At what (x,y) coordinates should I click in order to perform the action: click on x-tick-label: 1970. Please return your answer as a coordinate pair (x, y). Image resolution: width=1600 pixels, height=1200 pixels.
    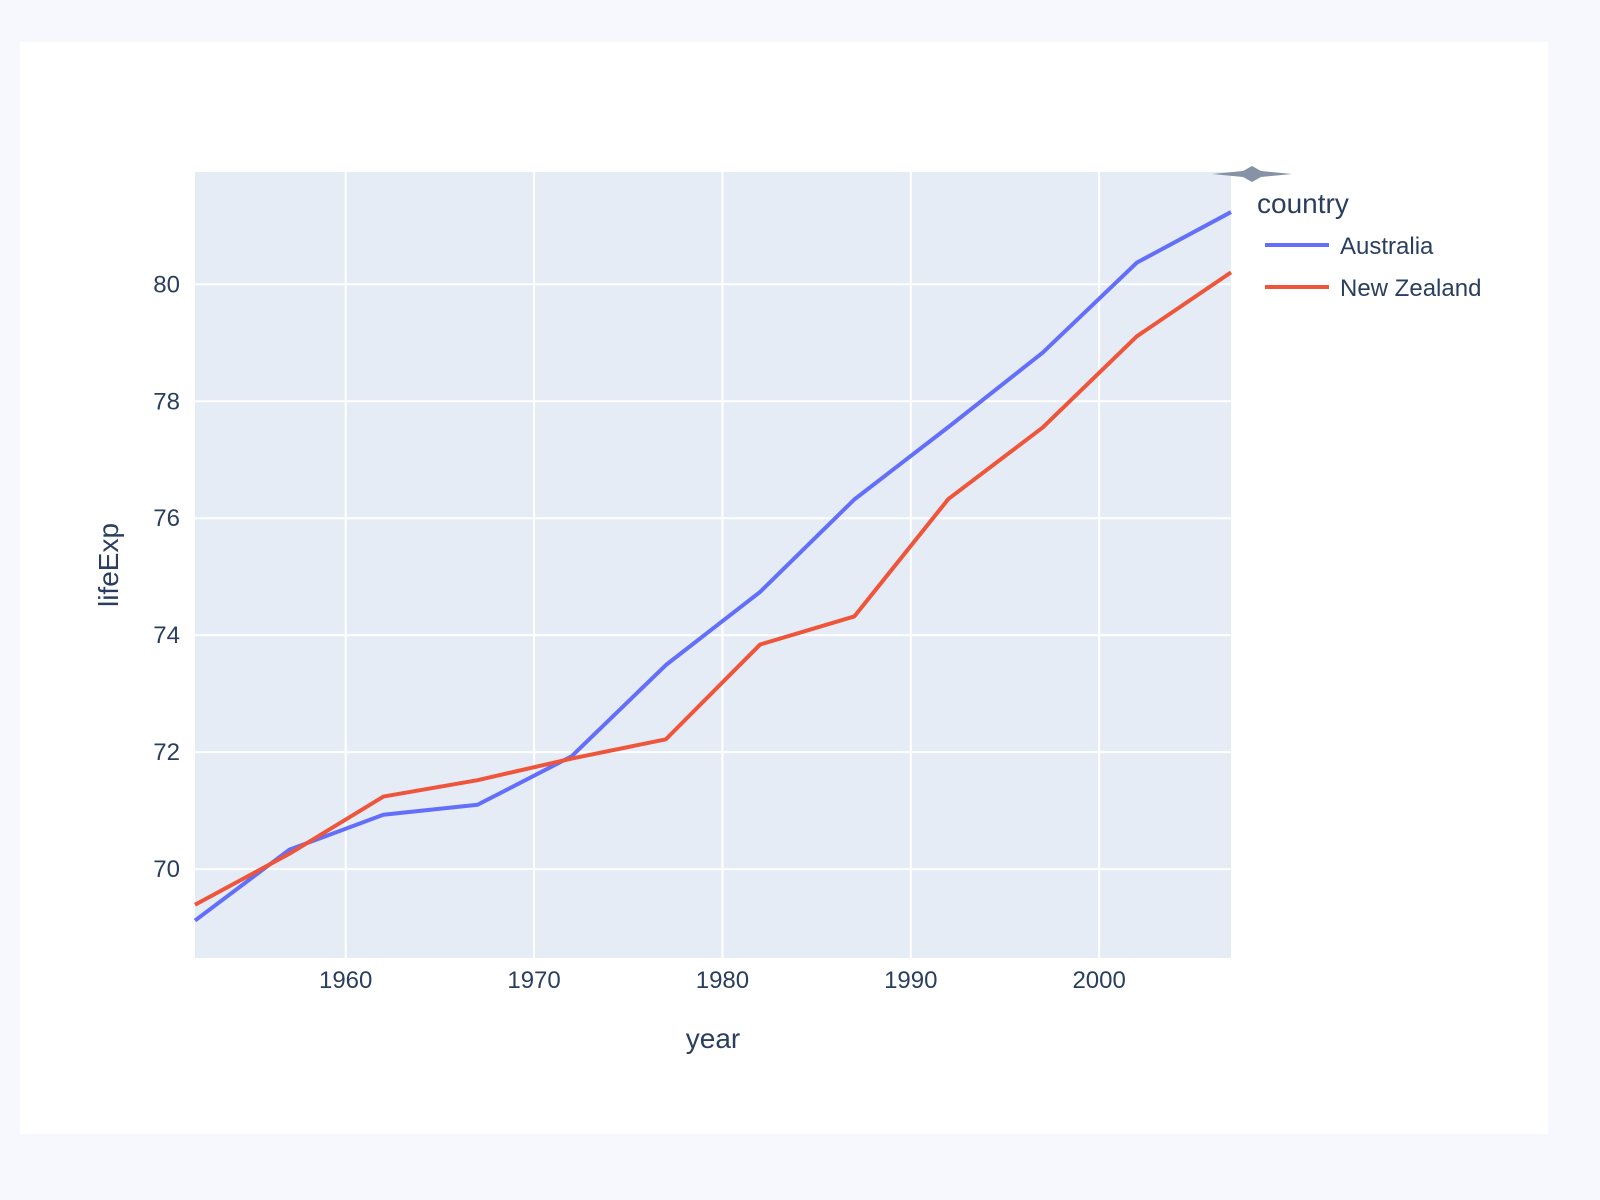
    Looking at the image, I should click on (533, 980).